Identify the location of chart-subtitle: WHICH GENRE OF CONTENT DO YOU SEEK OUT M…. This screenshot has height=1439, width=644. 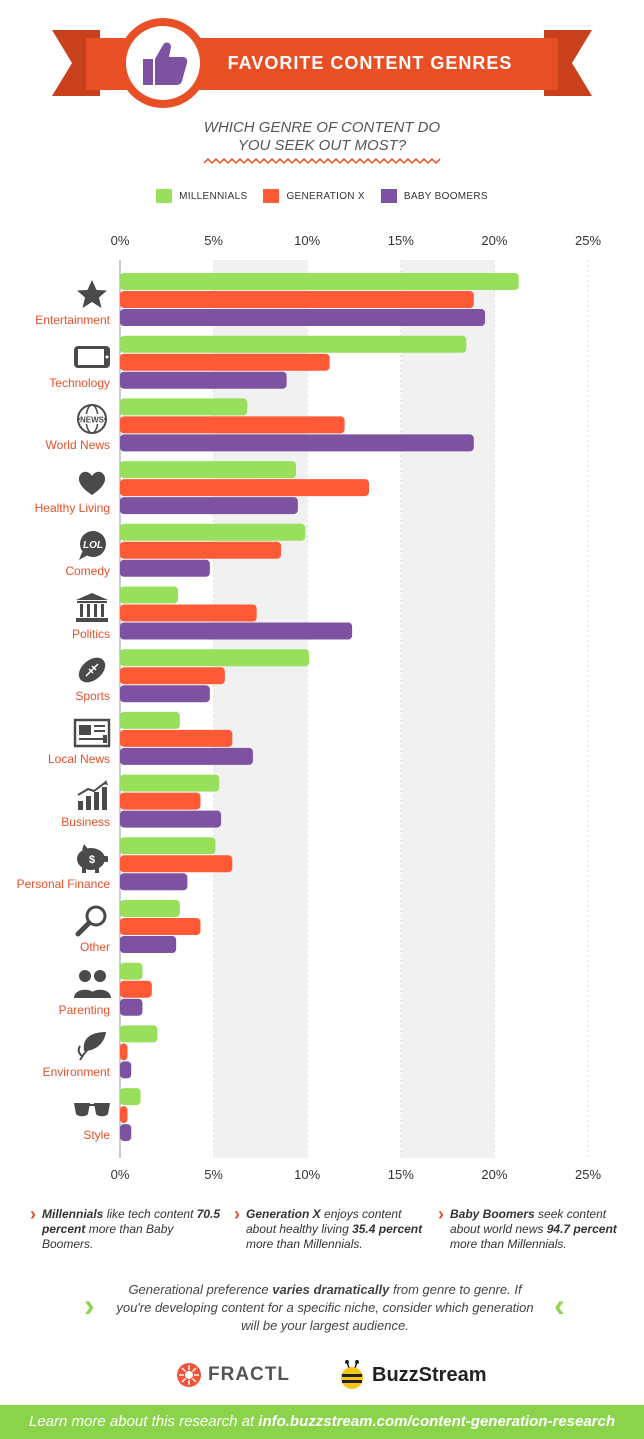
(322, 137).